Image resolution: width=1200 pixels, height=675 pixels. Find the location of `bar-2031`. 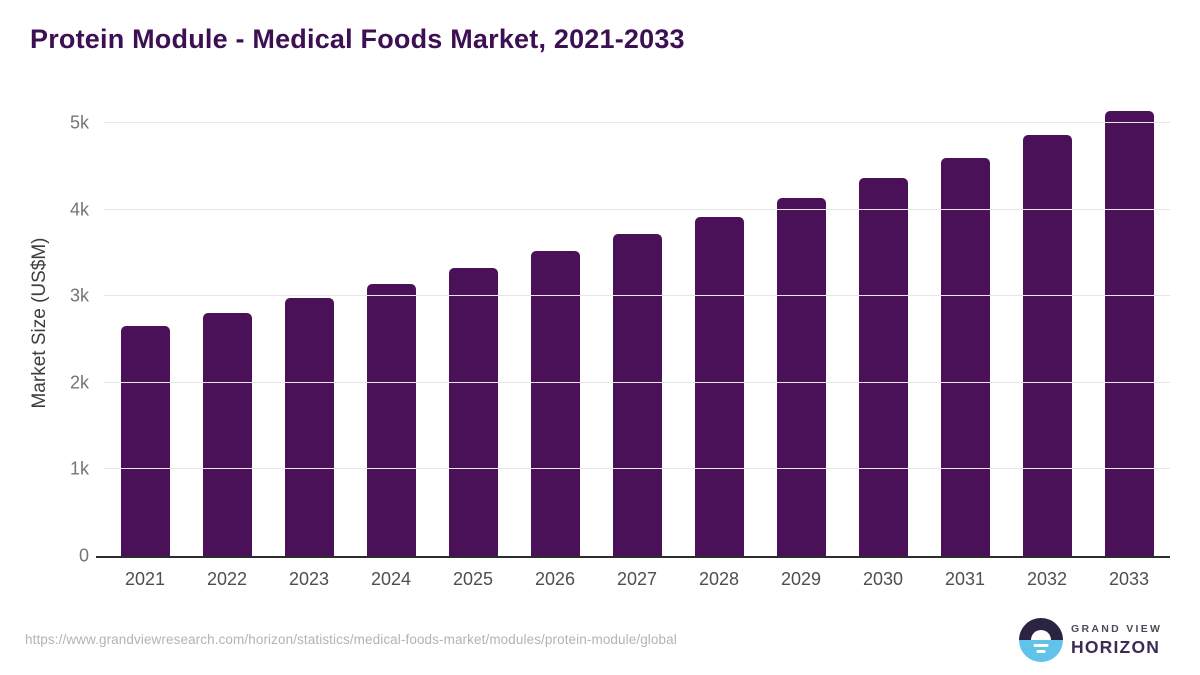

bar-2031 is located at coordinates (965, 356).